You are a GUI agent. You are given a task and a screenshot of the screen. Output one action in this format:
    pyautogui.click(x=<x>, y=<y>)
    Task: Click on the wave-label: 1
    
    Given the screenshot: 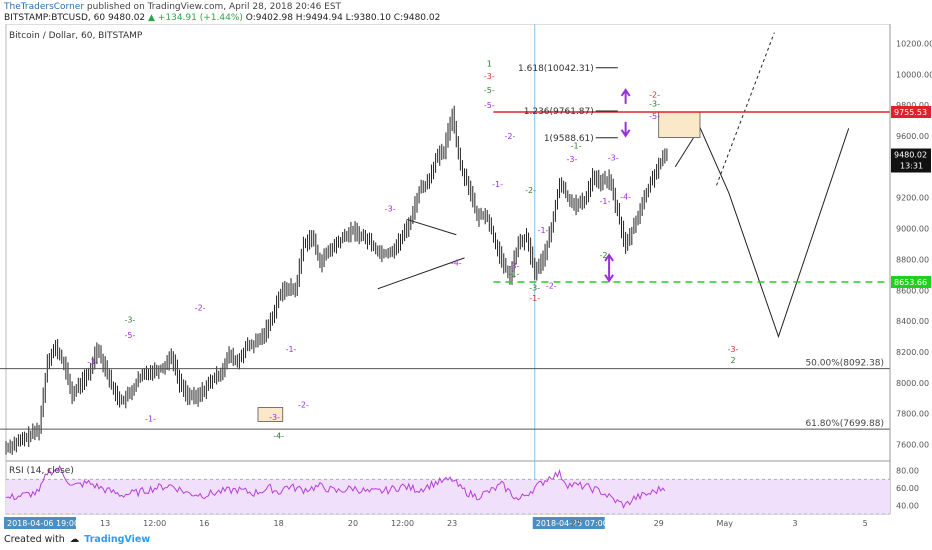 What is the action you would take?
    pyautogui.click(x=489, y=64)
    